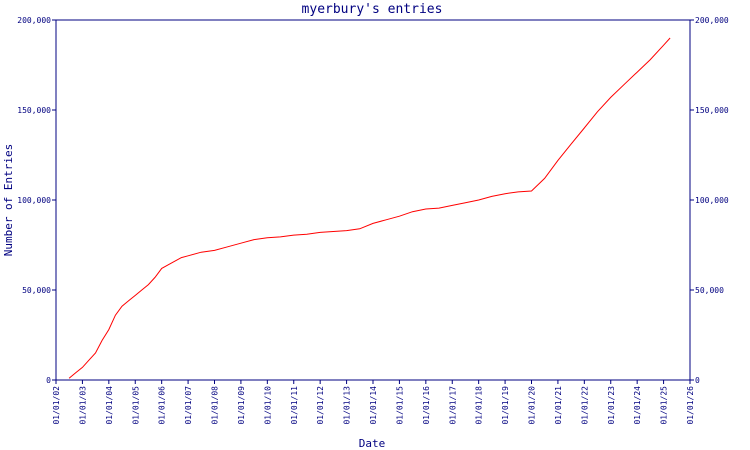  Describe the element at coordinates (320, 405) in the screenshot. I see `x-tick-label: 01/01/12` at that location.